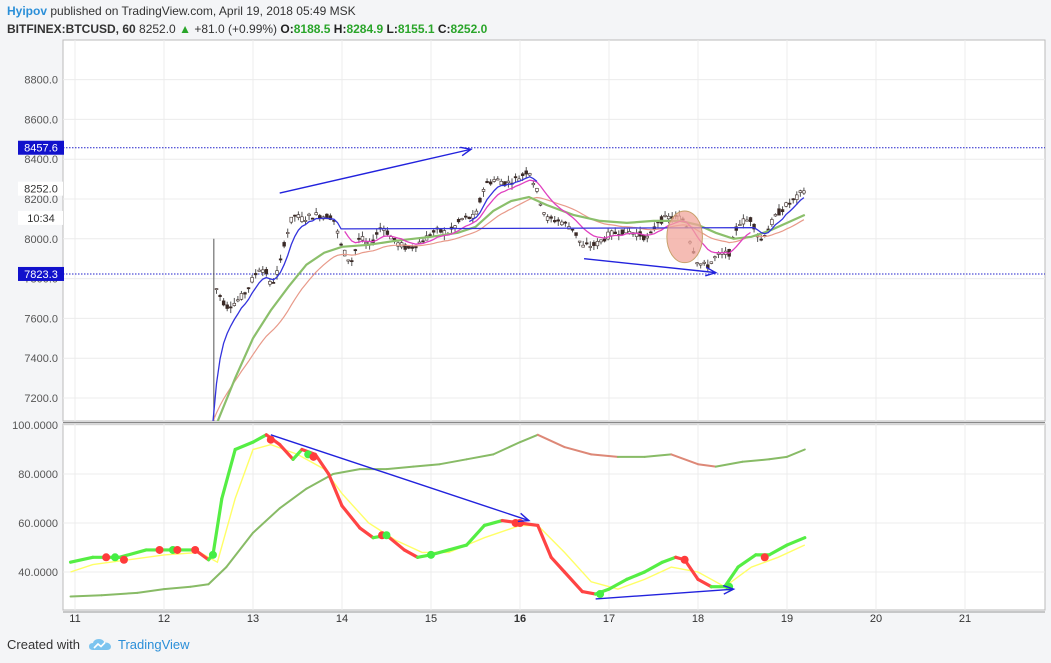  Describe the element at coordinates (253, 619) in the screenshot. I see `x-tick-label: 13` at that location.